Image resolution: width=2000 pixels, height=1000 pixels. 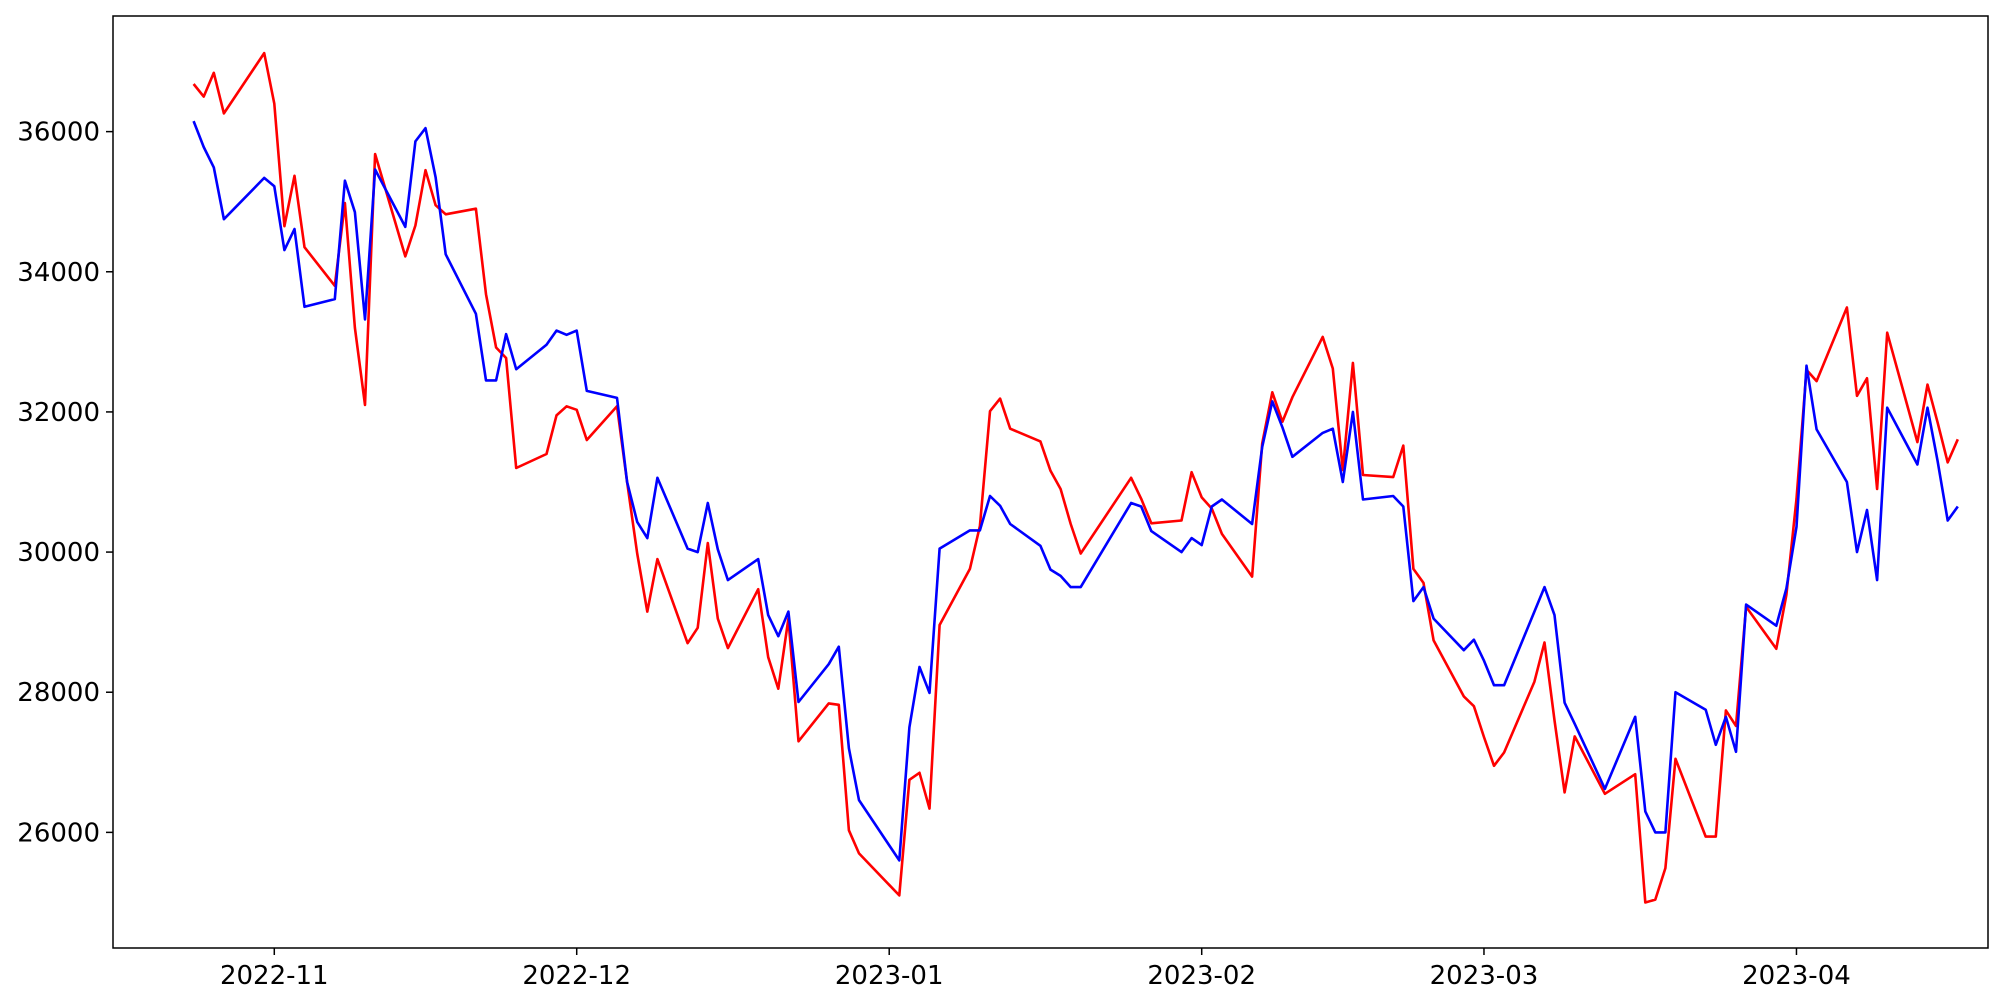 What do you see at coordinates (274, 976) in the screenshot?
I see `x-tick-label: 2022-11` at bounding box center [274, 976].